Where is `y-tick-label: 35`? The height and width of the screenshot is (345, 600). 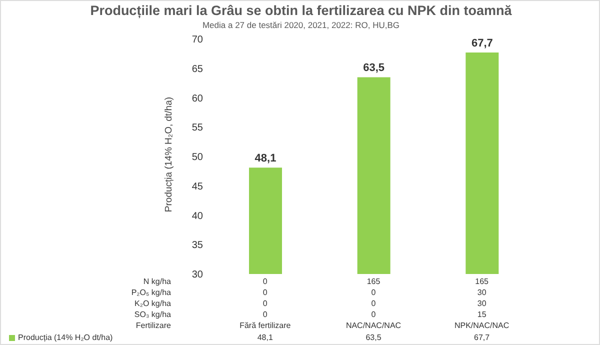
y-tick-label: 35 is located at coordinates (198, 246).